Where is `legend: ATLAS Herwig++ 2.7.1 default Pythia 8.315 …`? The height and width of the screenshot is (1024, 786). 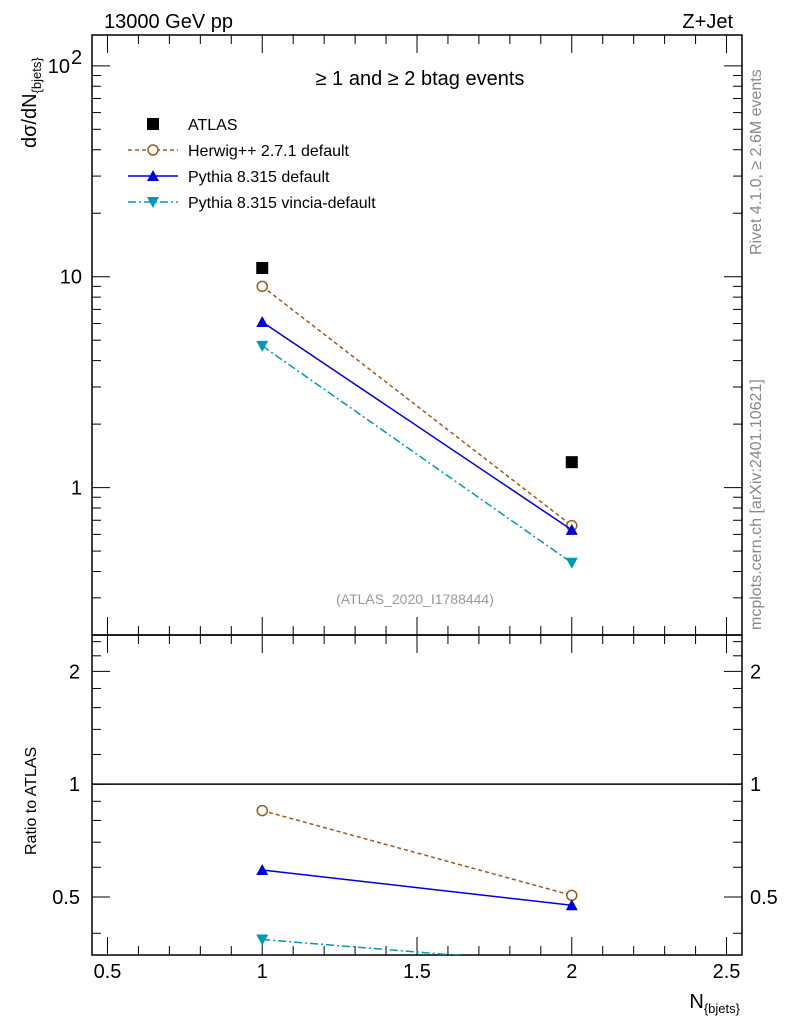 legend: ATLAS Herwig++ 2.7.1 default Pythia 8.315 … is located at coordinates (252, 164).